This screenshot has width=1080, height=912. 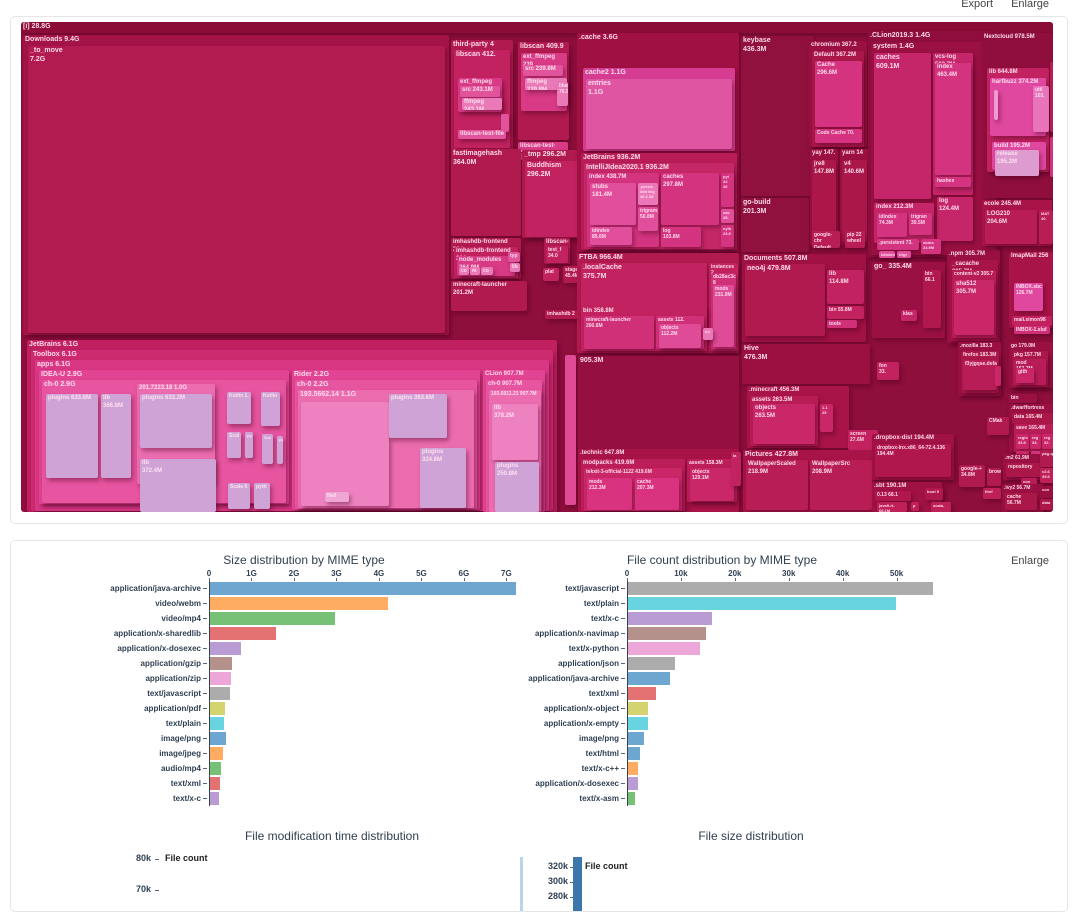 I want to click on treemap-block: plat, so click(x=551, y=274).